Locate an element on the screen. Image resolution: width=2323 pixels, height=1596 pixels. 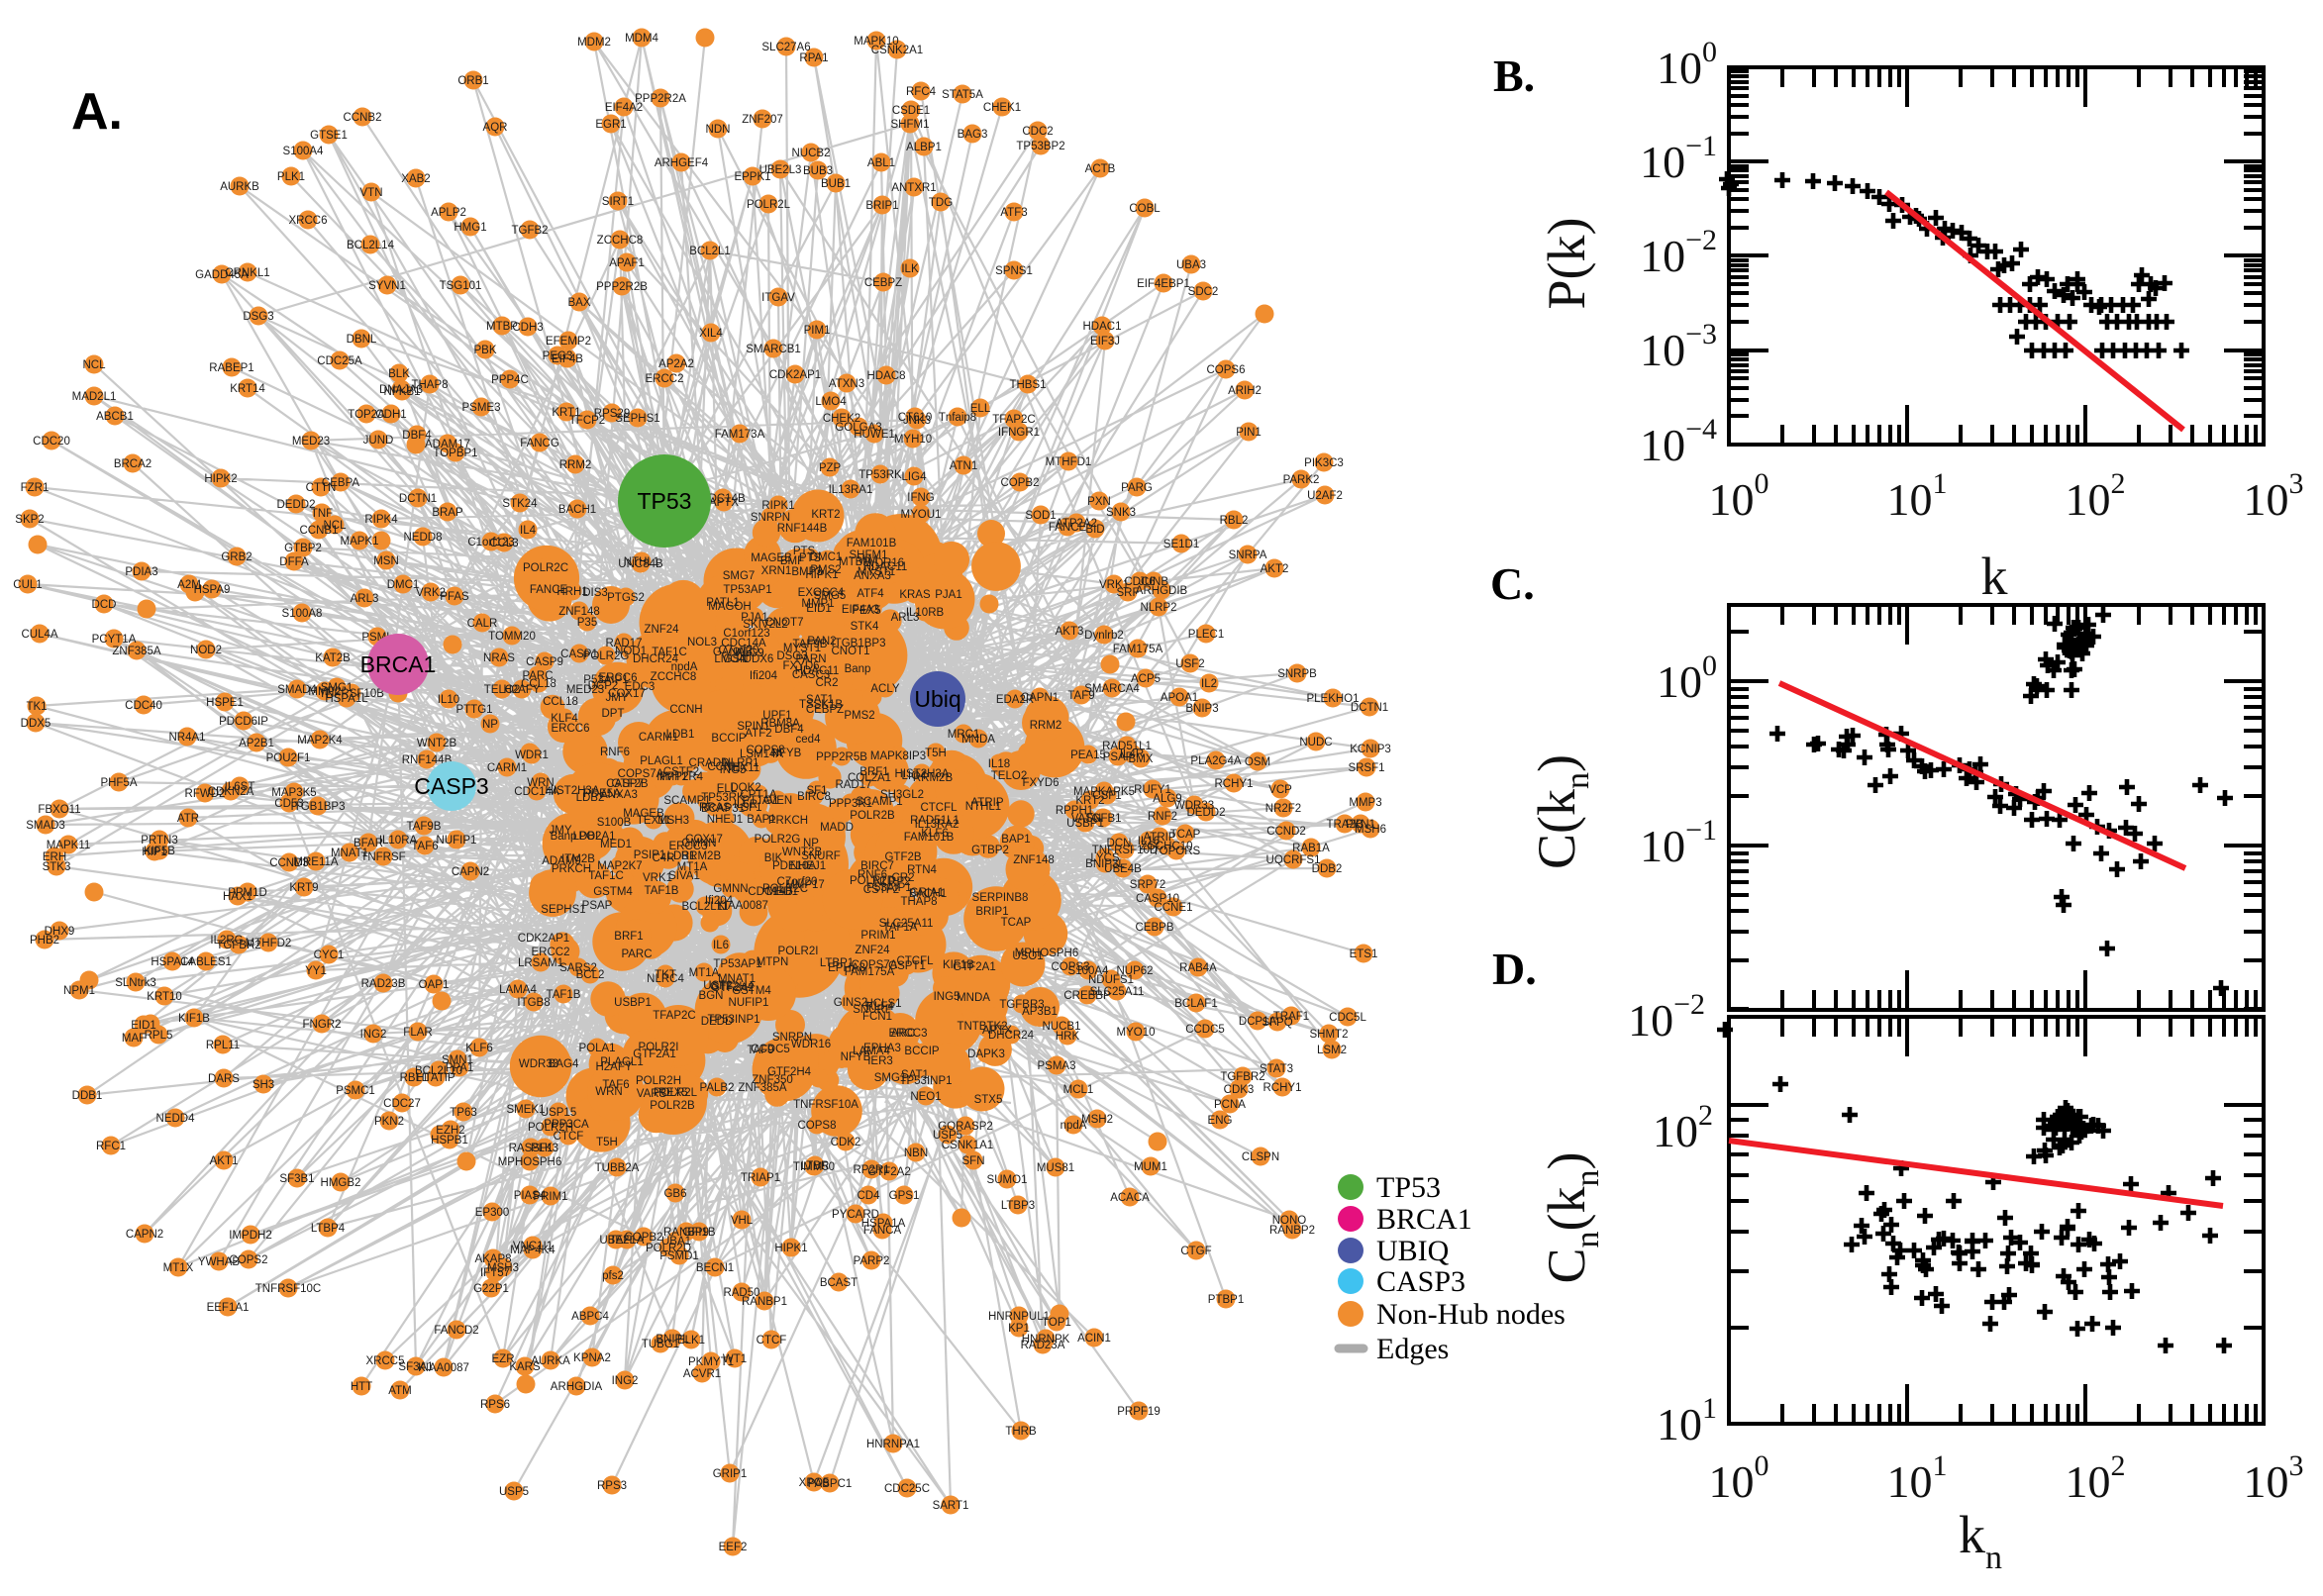
svg-text: BRCA1 is located at coordinates (399, 664).